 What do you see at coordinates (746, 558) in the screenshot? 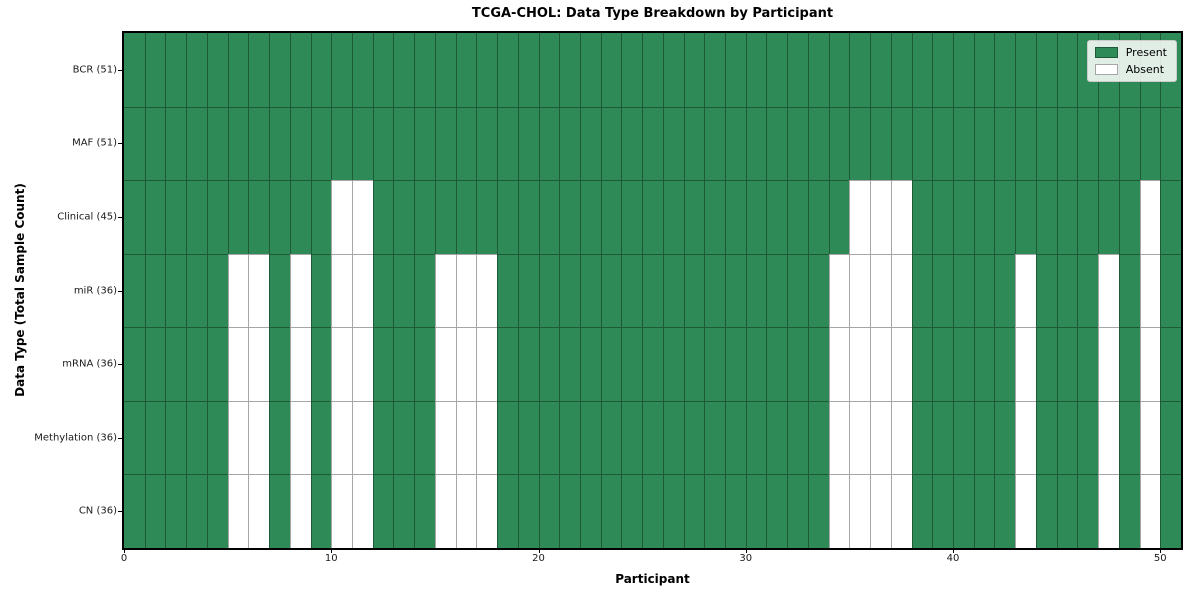
I see `x-tick-label: 30` at bounding box center [746, 558].